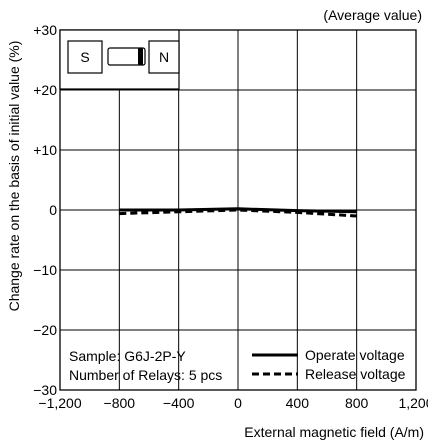 This screenshot has width=428, height=443. Describe the element at coordinates (126, 56) in the screenshot. I see `relay-icon` at that location.